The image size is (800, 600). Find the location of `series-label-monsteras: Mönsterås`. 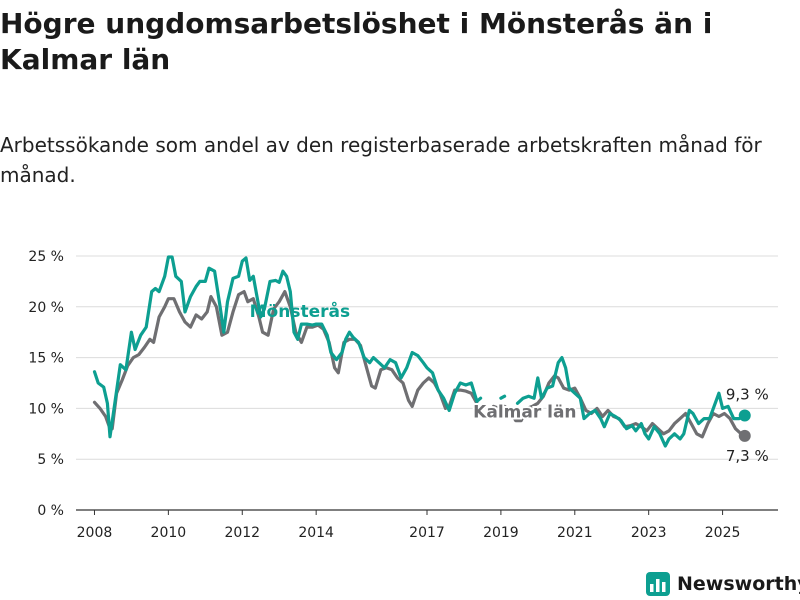

series-label-monsteras: Mönsterås is located at coordinates (300, 311).